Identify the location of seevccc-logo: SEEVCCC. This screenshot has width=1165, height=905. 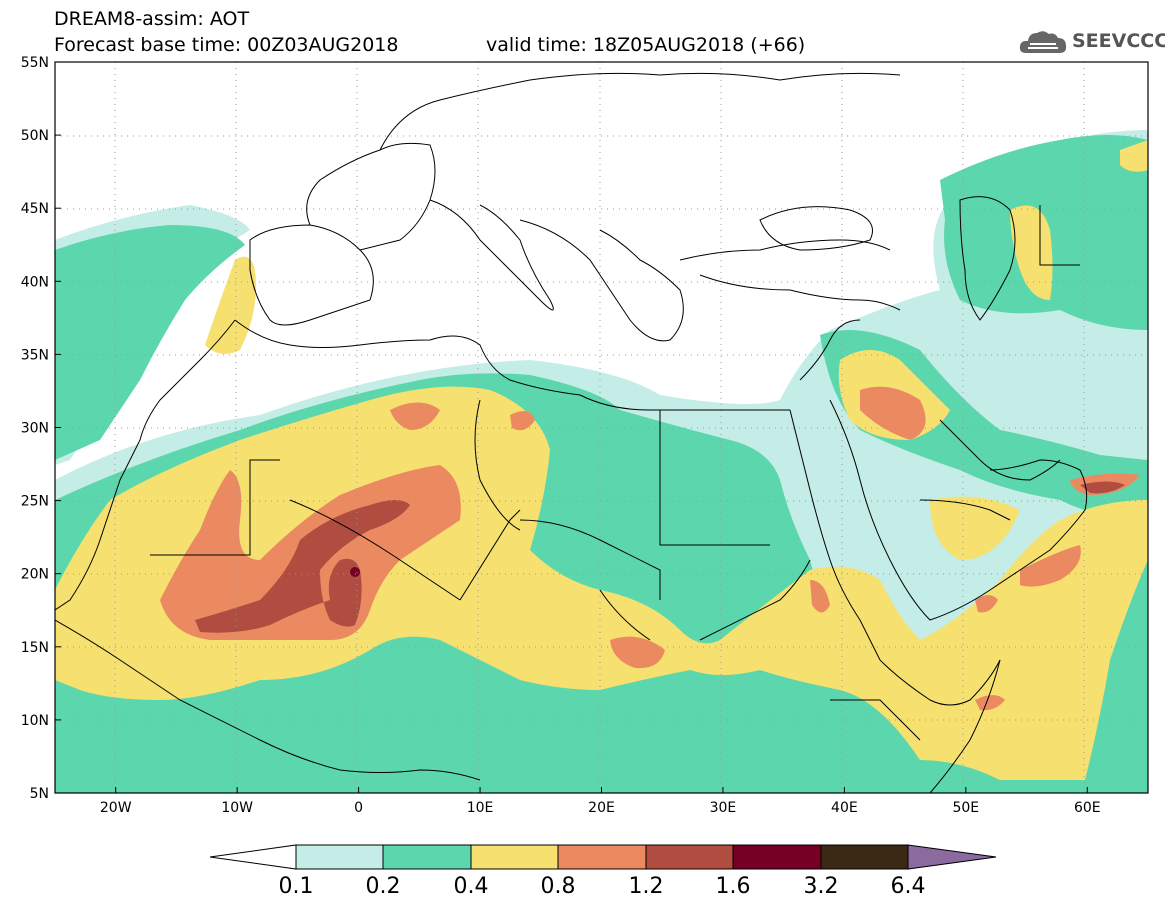
(1091, 42).